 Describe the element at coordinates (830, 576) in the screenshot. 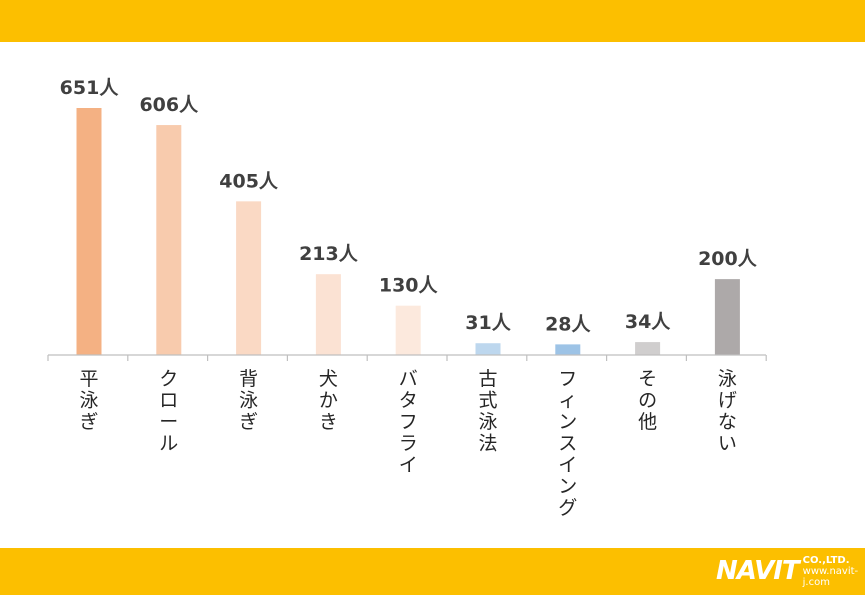

I see `logo-url: www.navit-j.com` at that location.